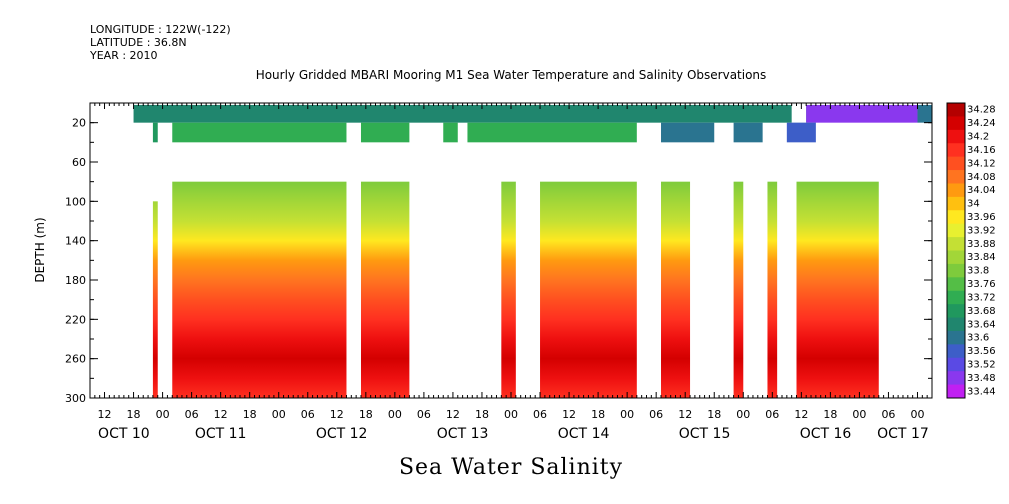 The height and width of the screenshot is (504, 1009). Describe the element at coordinates (705, 434) in the screenshot. I see `x-date-label: OCT 15` at that location.